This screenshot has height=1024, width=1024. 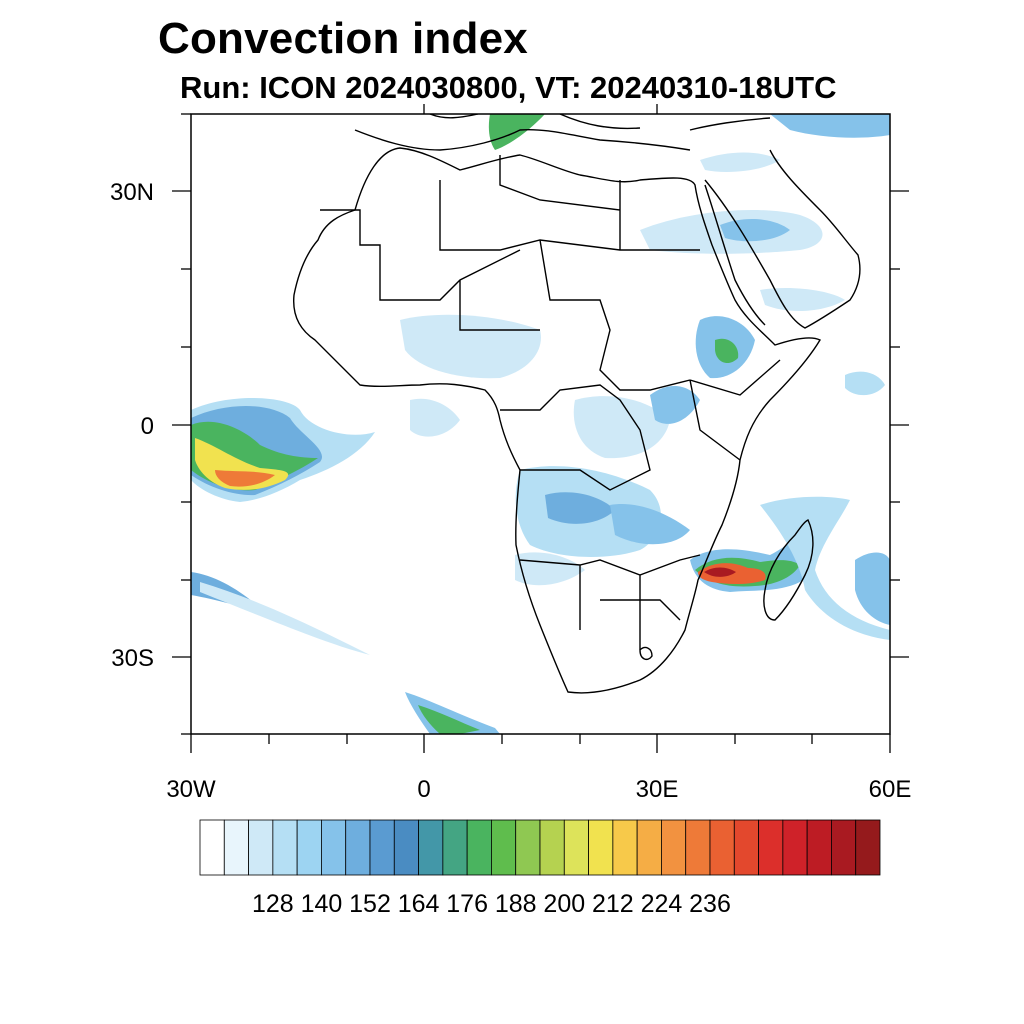 I want to click on colorbar-label: 152, so click(x=370, y=904).